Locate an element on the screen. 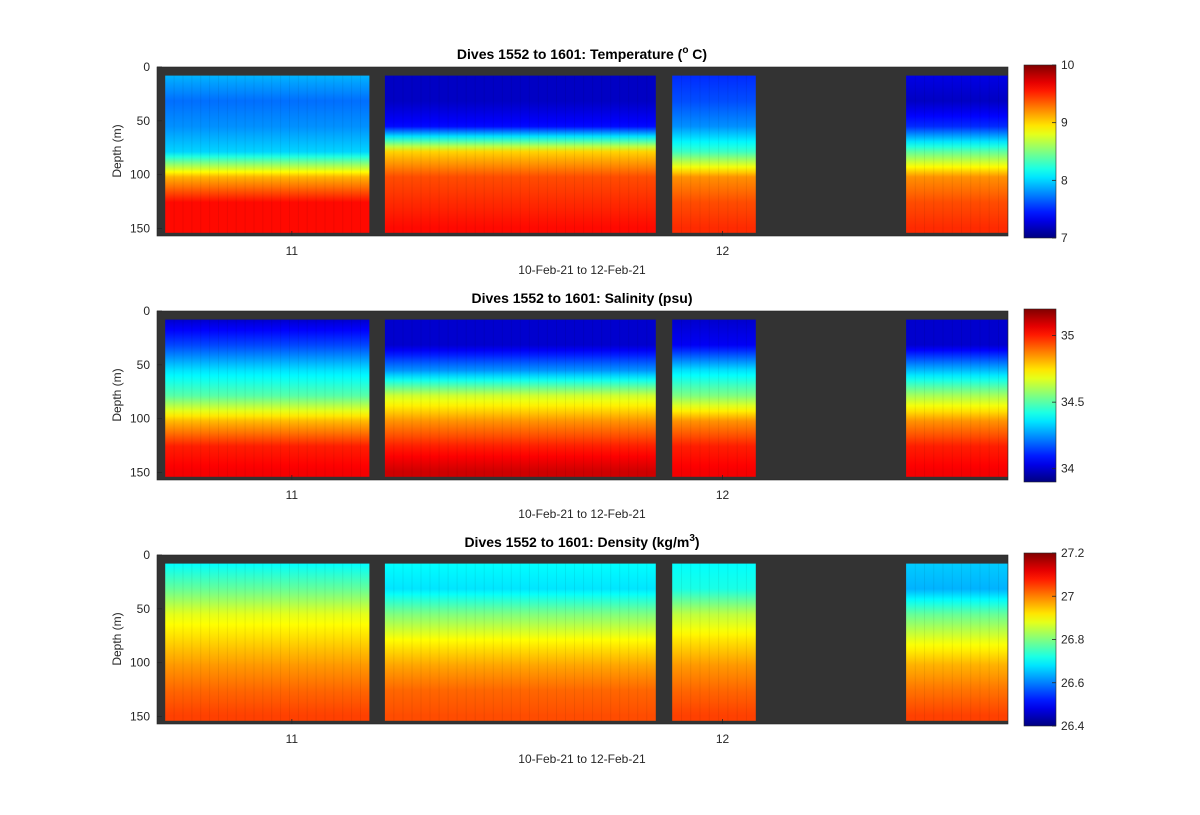 Image resolution: width=1200 pixels, height=815 pixels. colorbar-tick-label: 26.8 is located at coordinates (1073, 640).